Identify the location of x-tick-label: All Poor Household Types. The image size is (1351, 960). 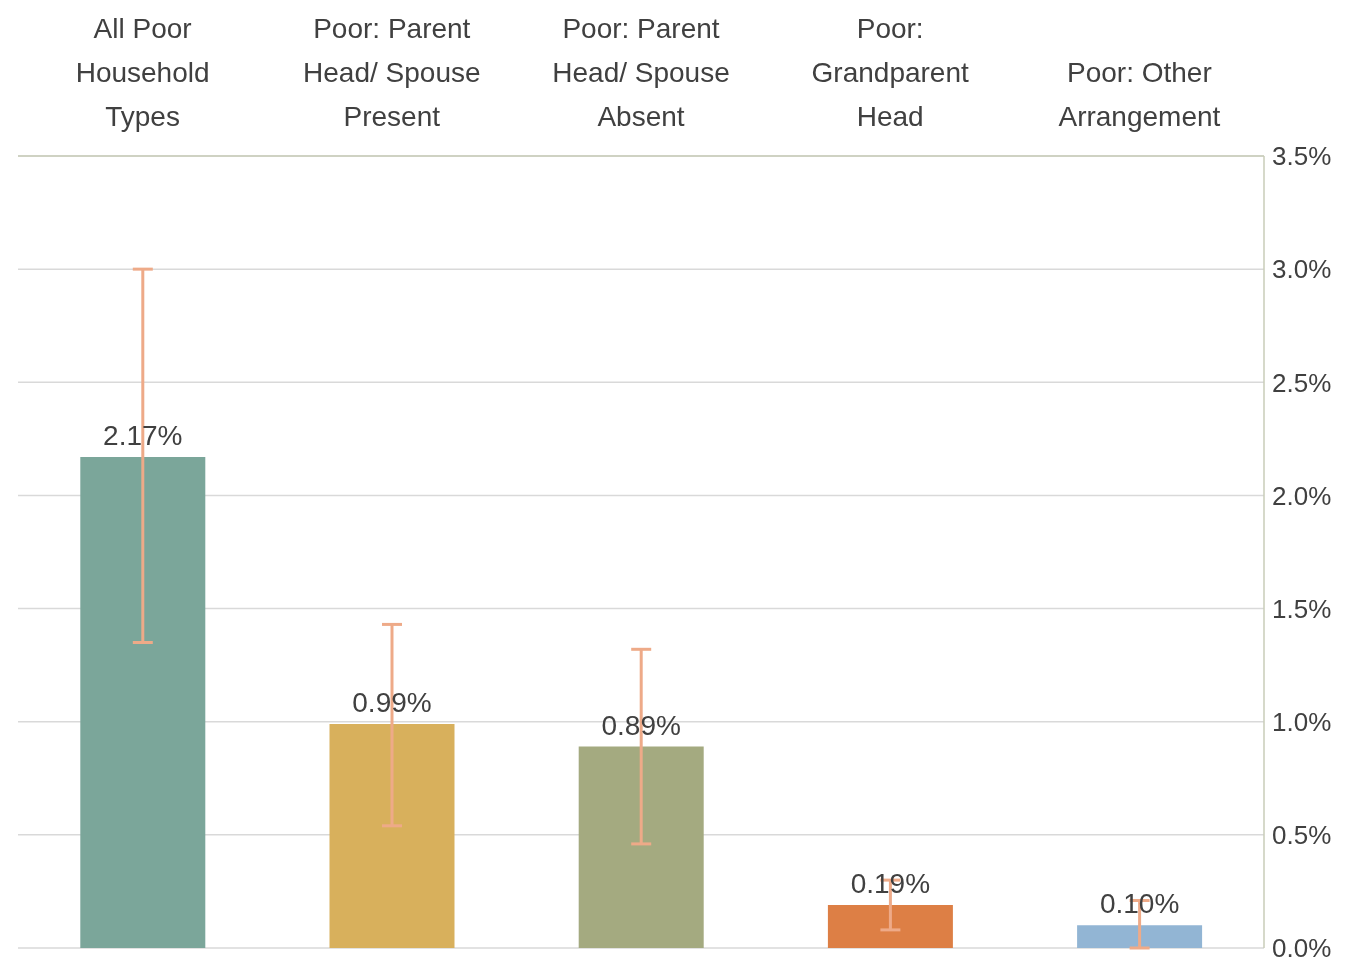
(142, 72).